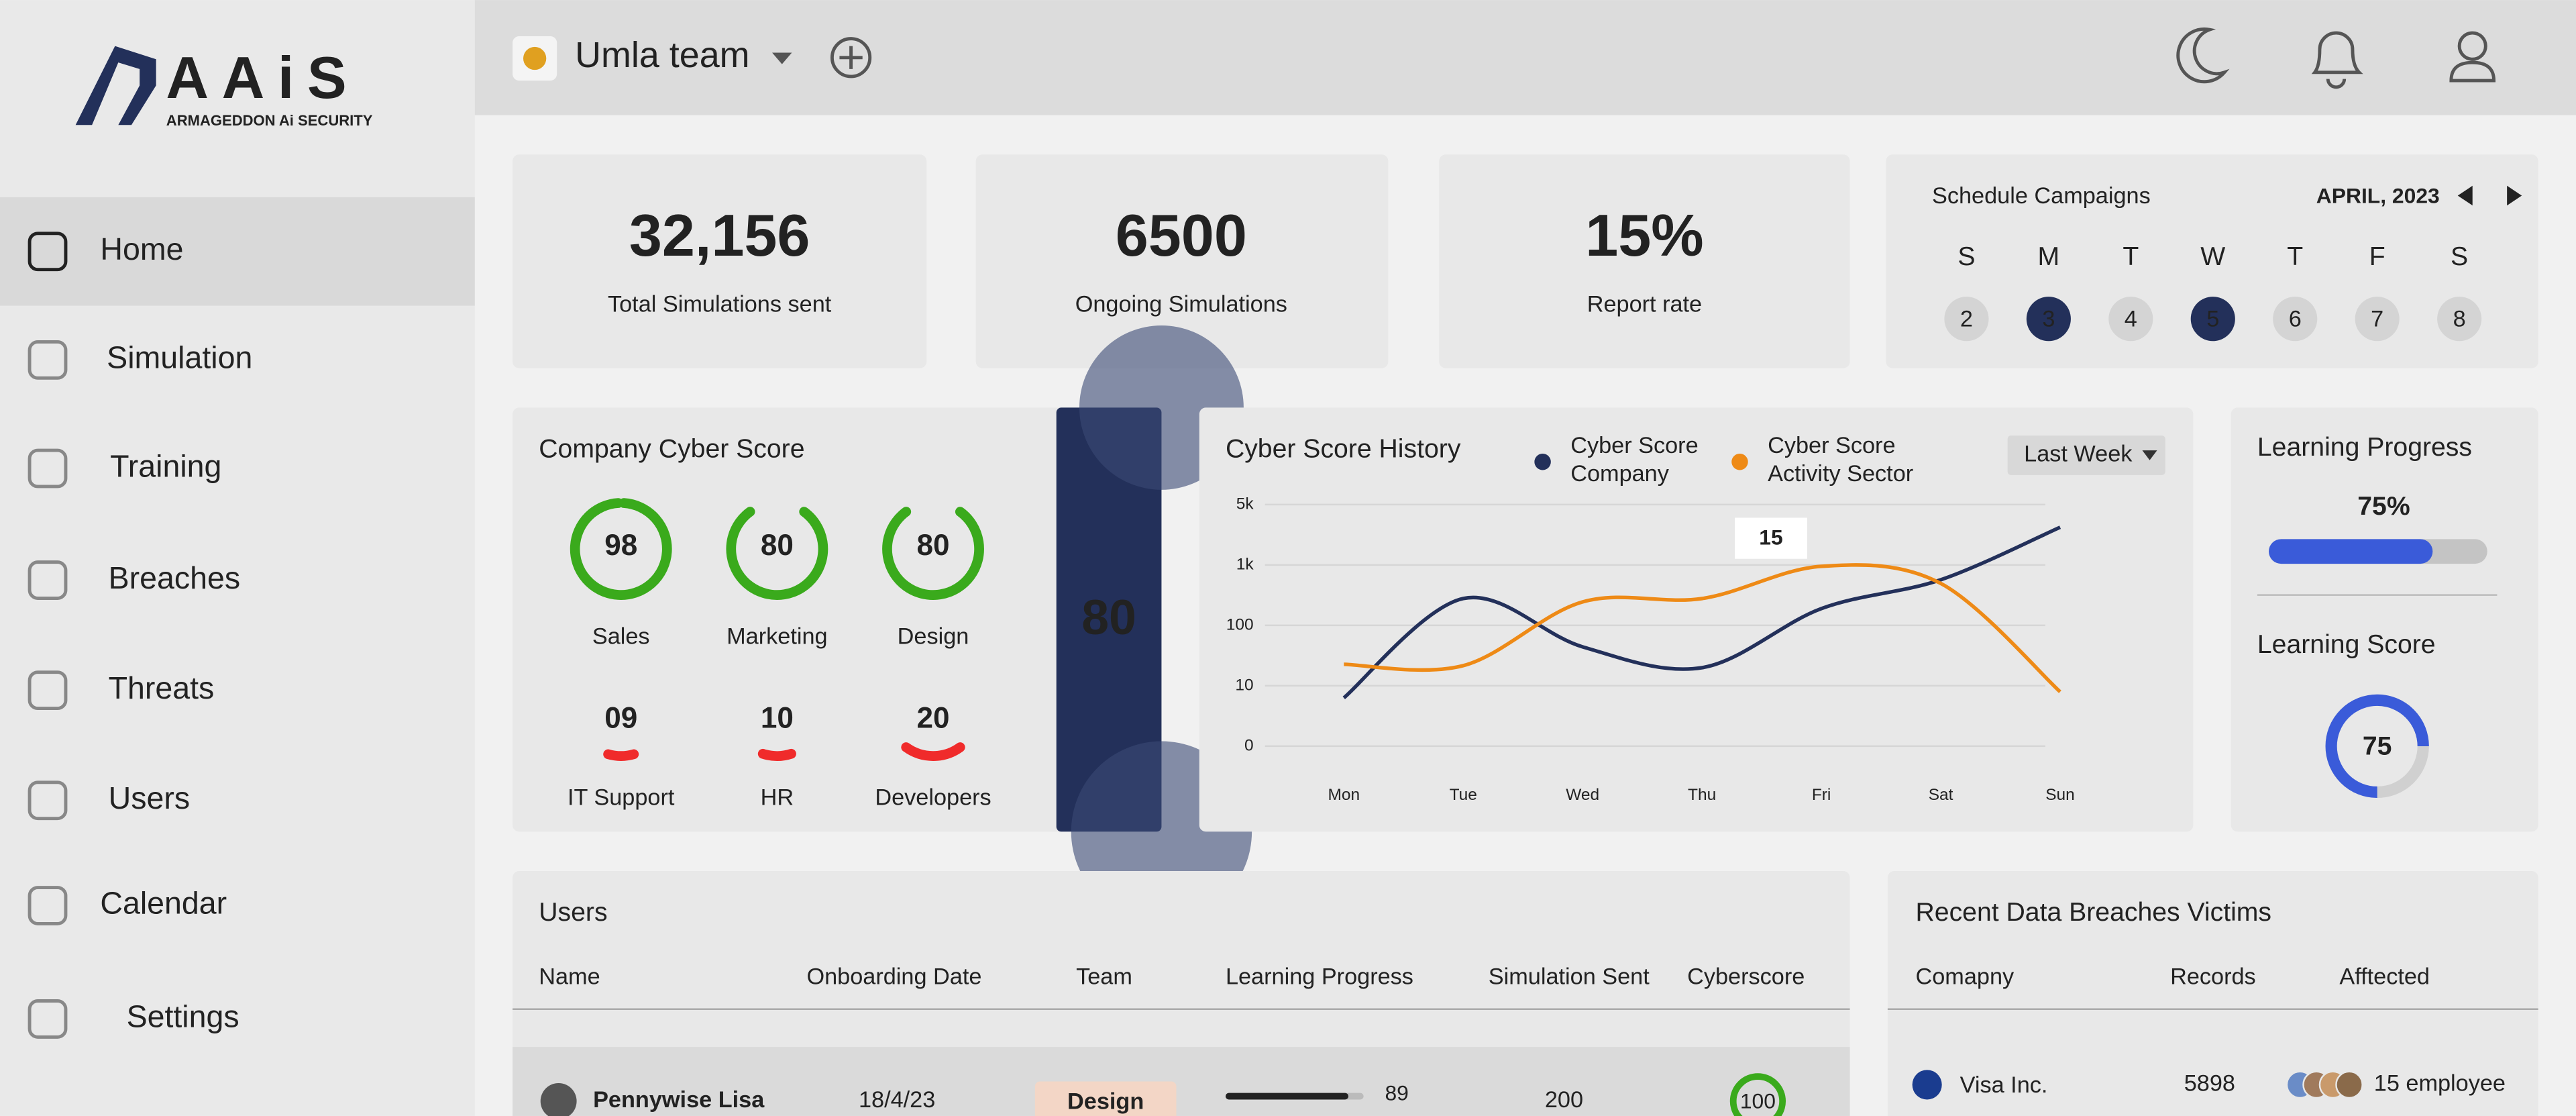 The height and width of the screenshot is (1116, 2576). What do you see at coordinates (1634, 460) in the screenshot?
I see `legend-label: Cyber Score Company` at bounding box center [1634, 460].